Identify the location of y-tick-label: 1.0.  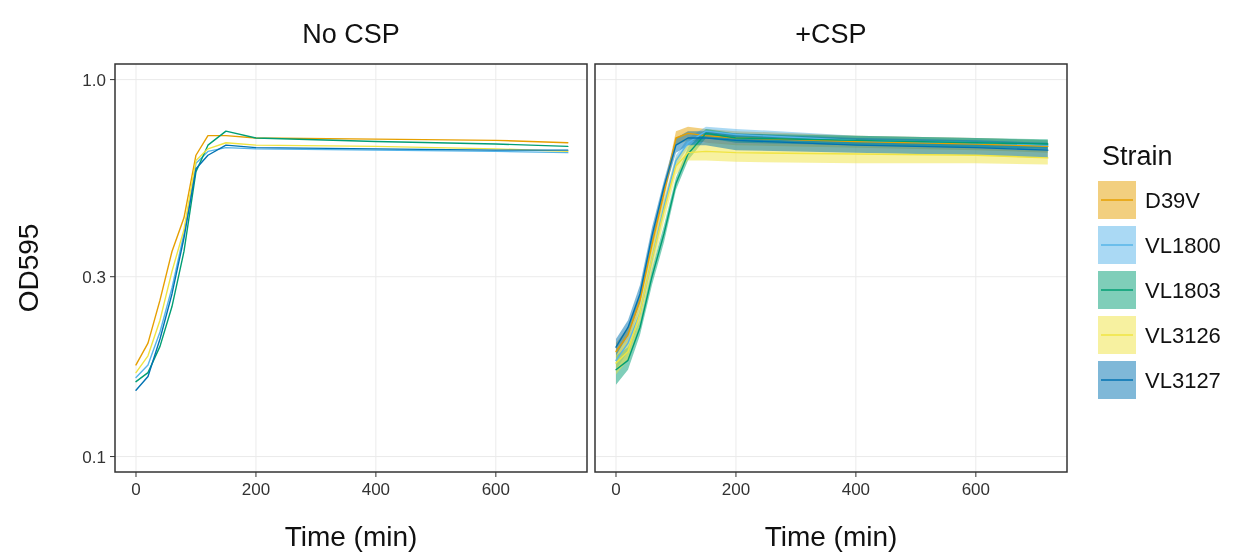
(94, 80).